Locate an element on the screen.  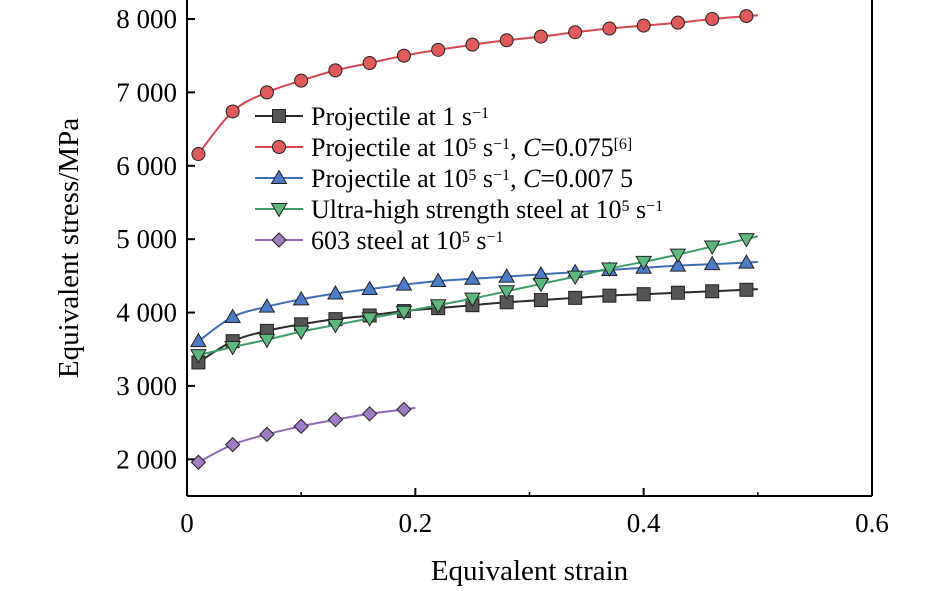
legend-item: Projectile at 105 s−1, C=0.075[6] is located at coordinates (443, 147).